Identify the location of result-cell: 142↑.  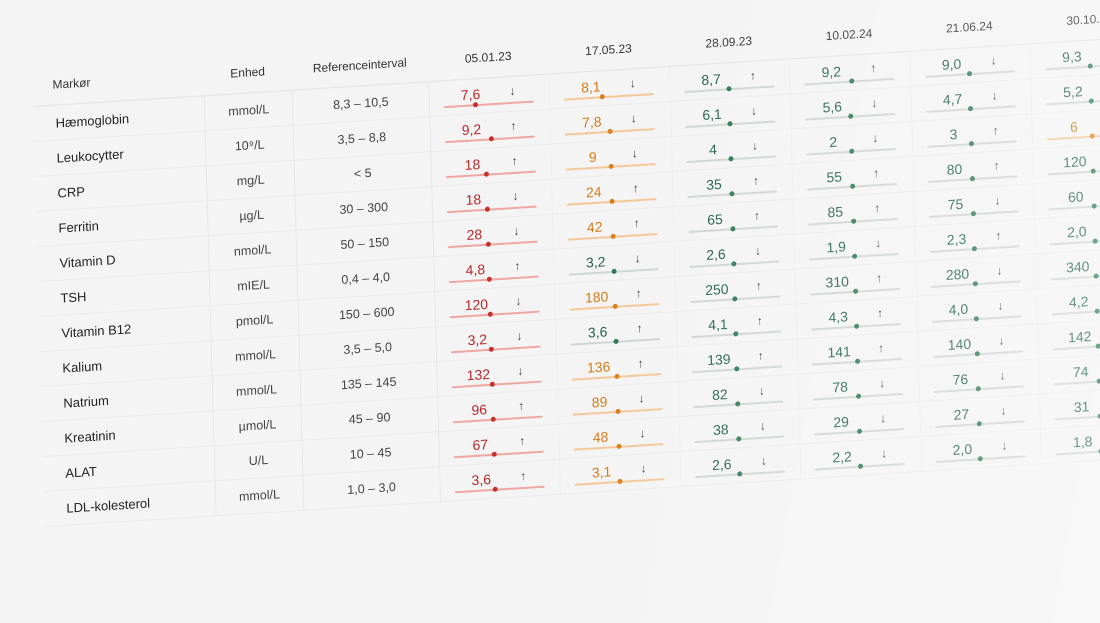
(1068, 337).